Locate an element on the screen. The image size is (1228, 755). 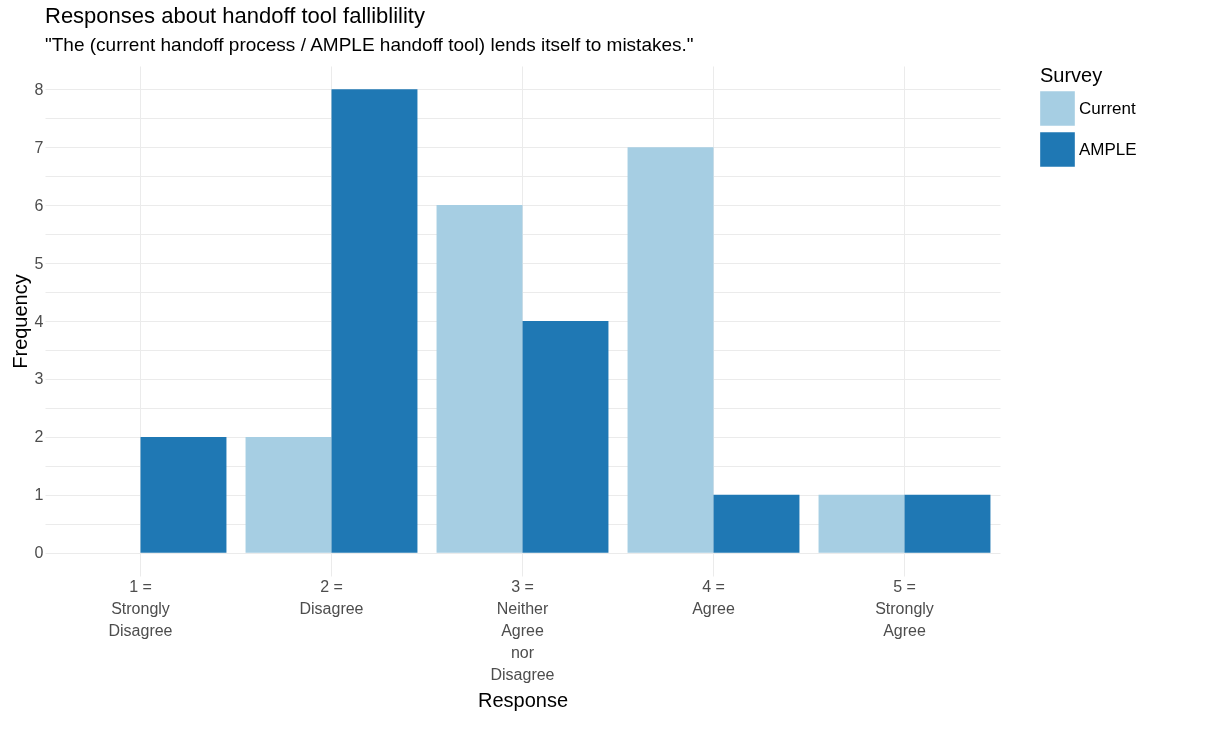
y-tick-label: 7 is located at coordinates (39, 147).